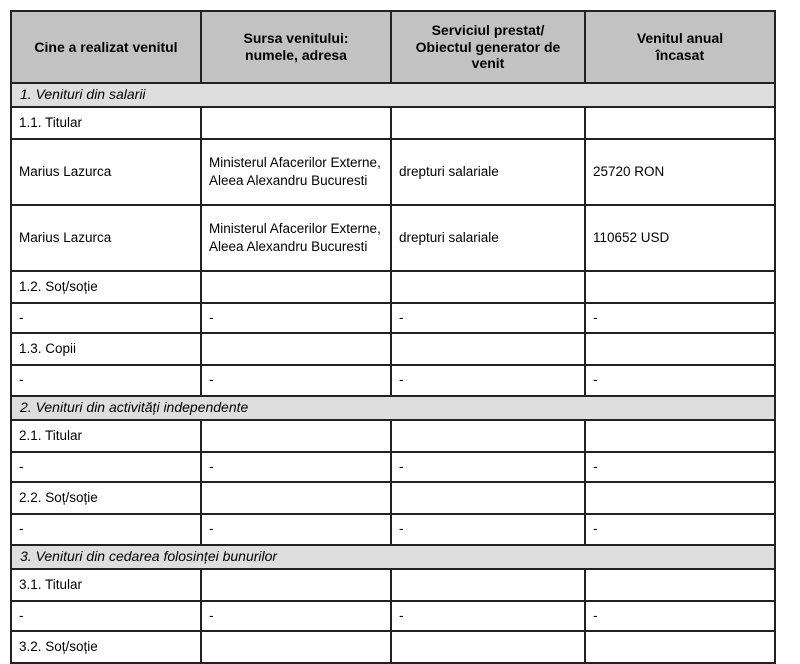  I want to click on section-row: 1. Venituri din salarii, so click(393, 95).